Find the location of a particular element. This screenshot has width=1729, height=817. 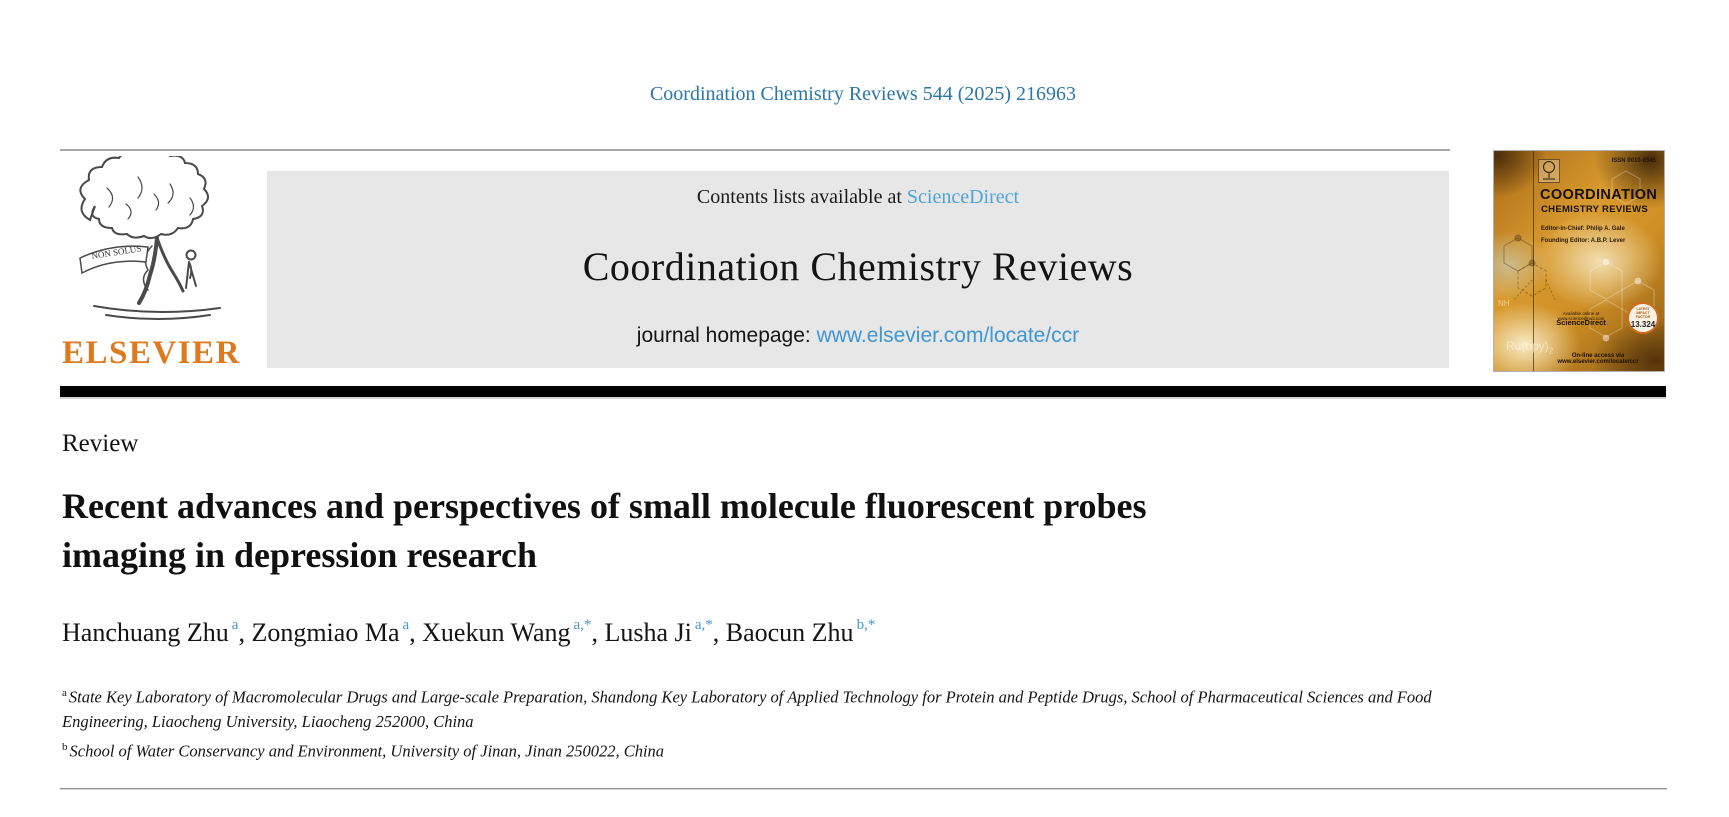

cover-issn: ISSN 0010-8545 is located at coordinates (1633, 161).